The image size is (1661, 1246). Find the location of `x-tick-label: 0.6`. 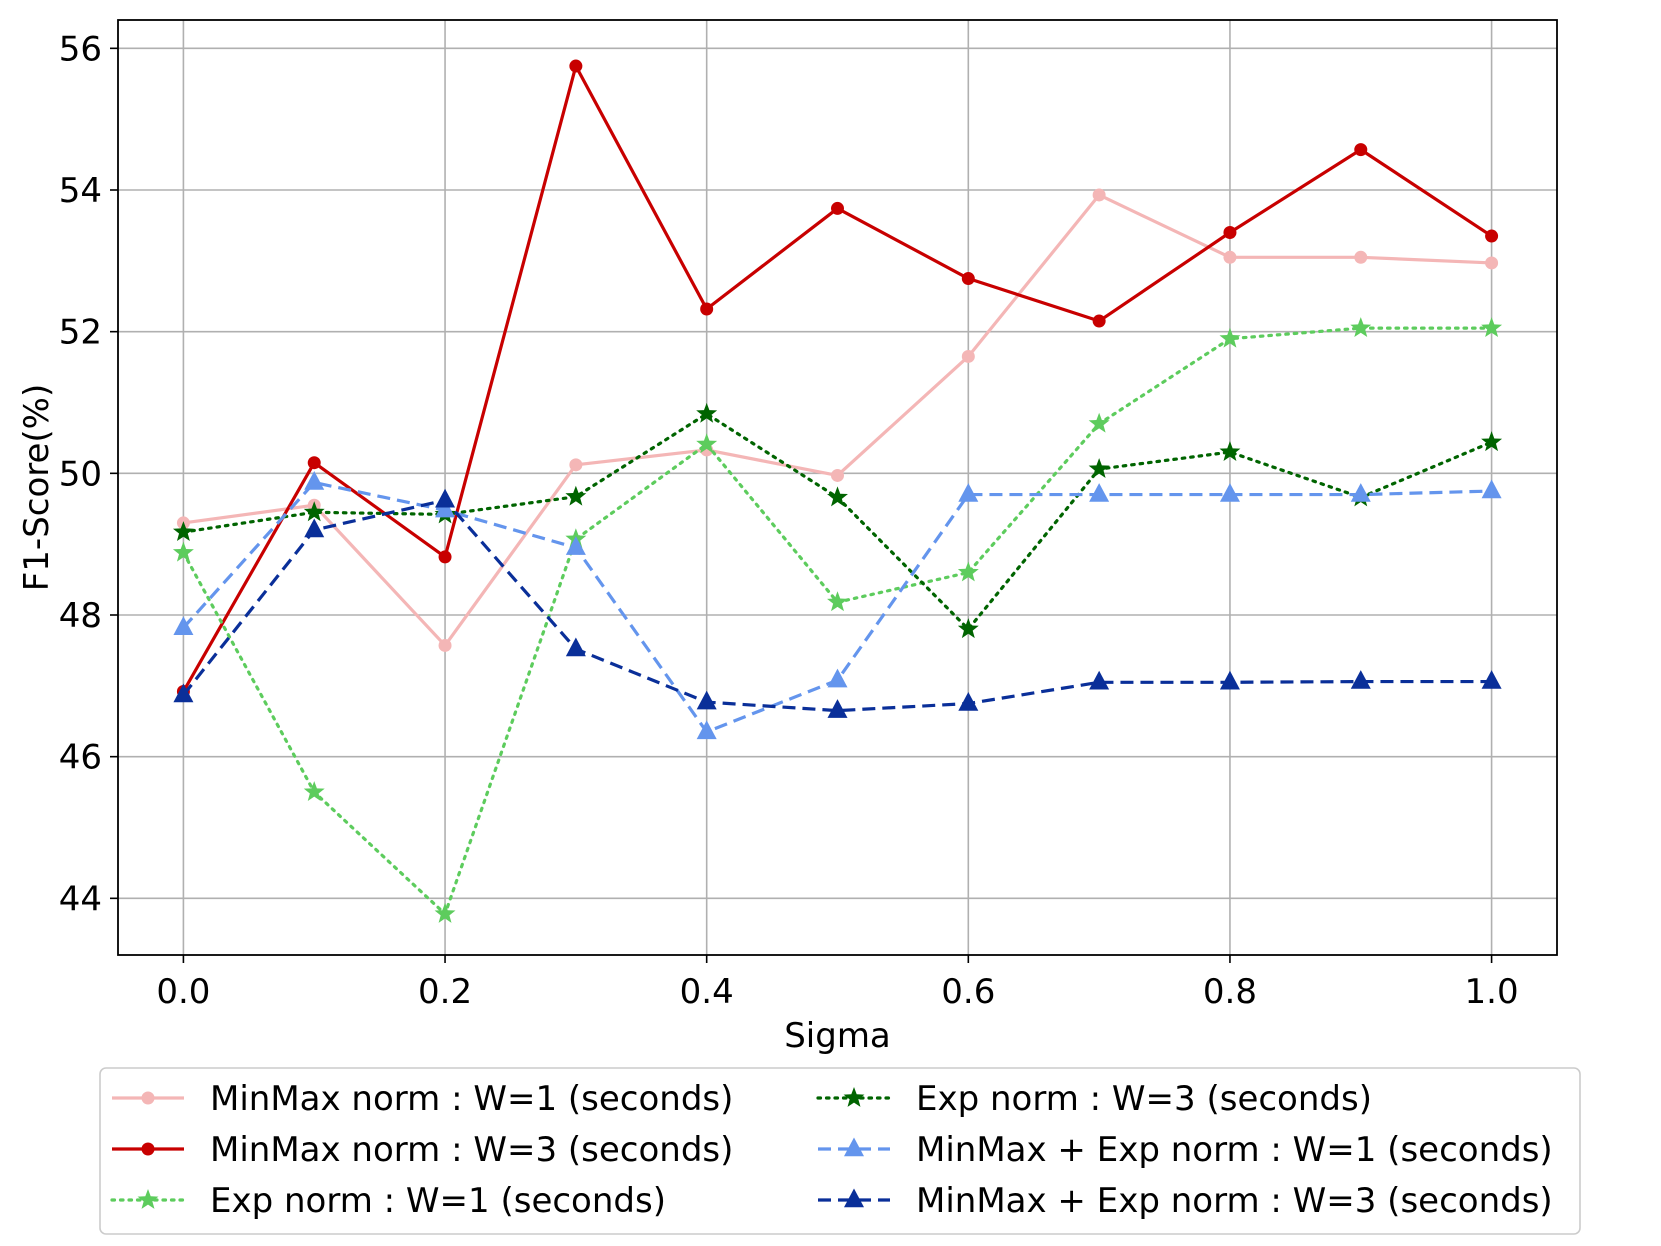

x-tick-label: 0.6 is located at coordinates (968, 992).